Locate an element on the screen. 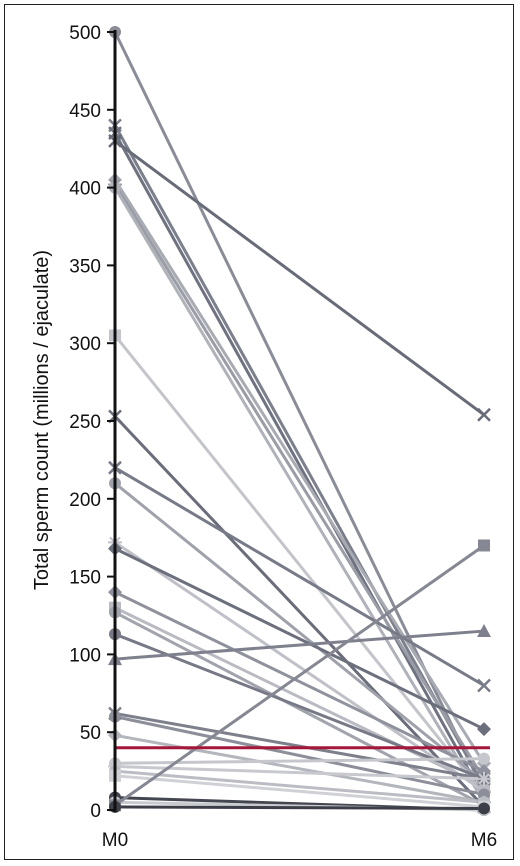  y-tick-label-400: 400 is located at coordinates (85, 189).